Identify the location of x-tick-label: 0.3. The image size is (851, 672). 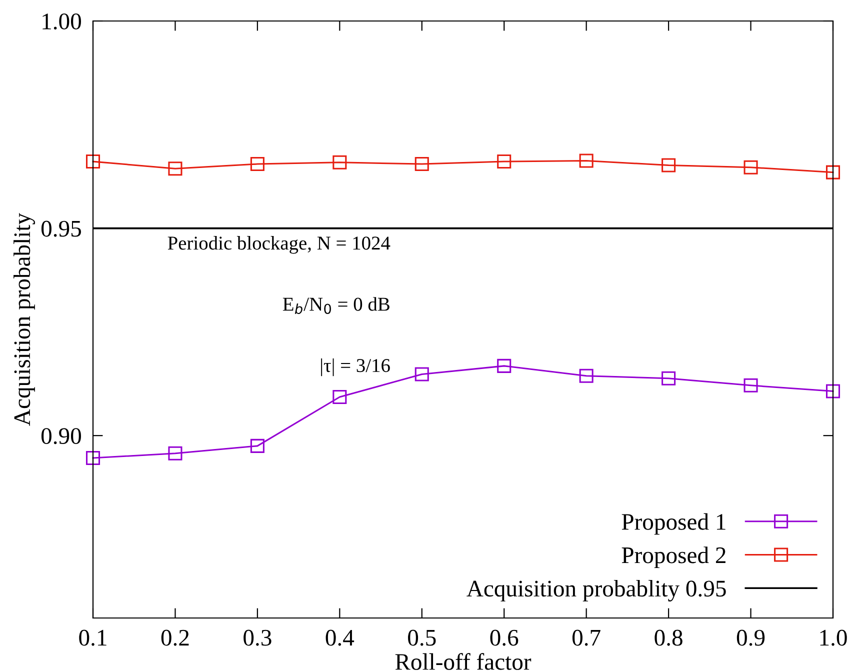
(258, 638).